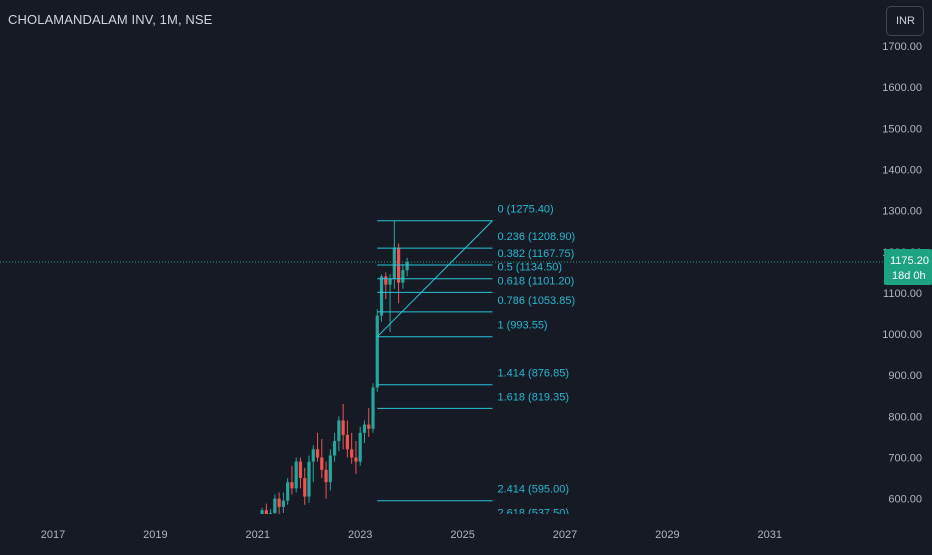 The height and width of the screenshot is (555, 932). I want to click on x-tick-label: 2027, so click(565, 535).